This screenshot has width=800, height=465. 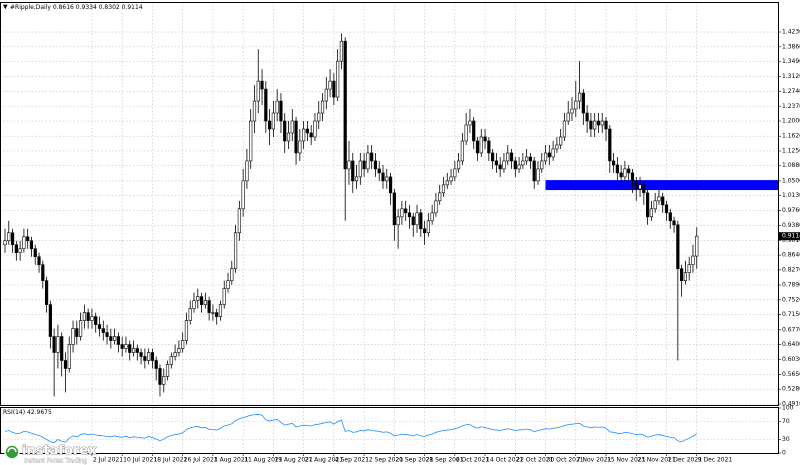 What do you see at coordinates (504, 460) in the screenshot?
I see `x-tick-label: 14 Oct 2021` at bounding box center [504, 460].